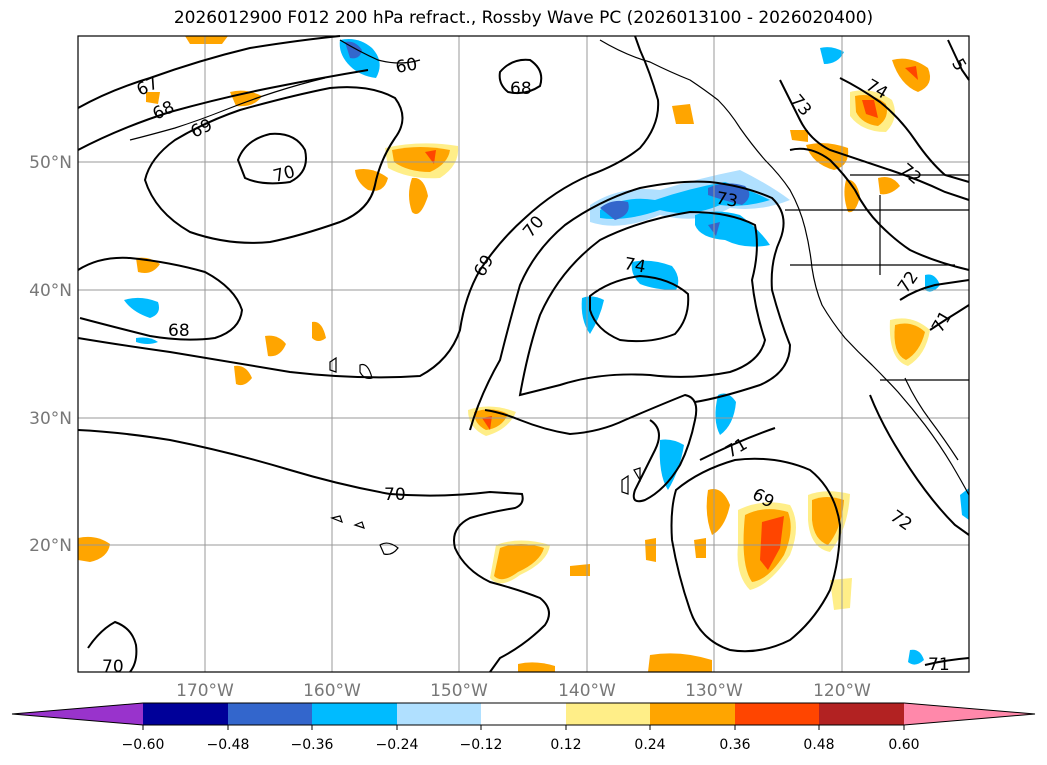 The image size is (1047, 765). What do you see at coordinates (842, 691) in the screenshot?
I see `lon-label-120w: 120°W` at bounding box center [842, 691].